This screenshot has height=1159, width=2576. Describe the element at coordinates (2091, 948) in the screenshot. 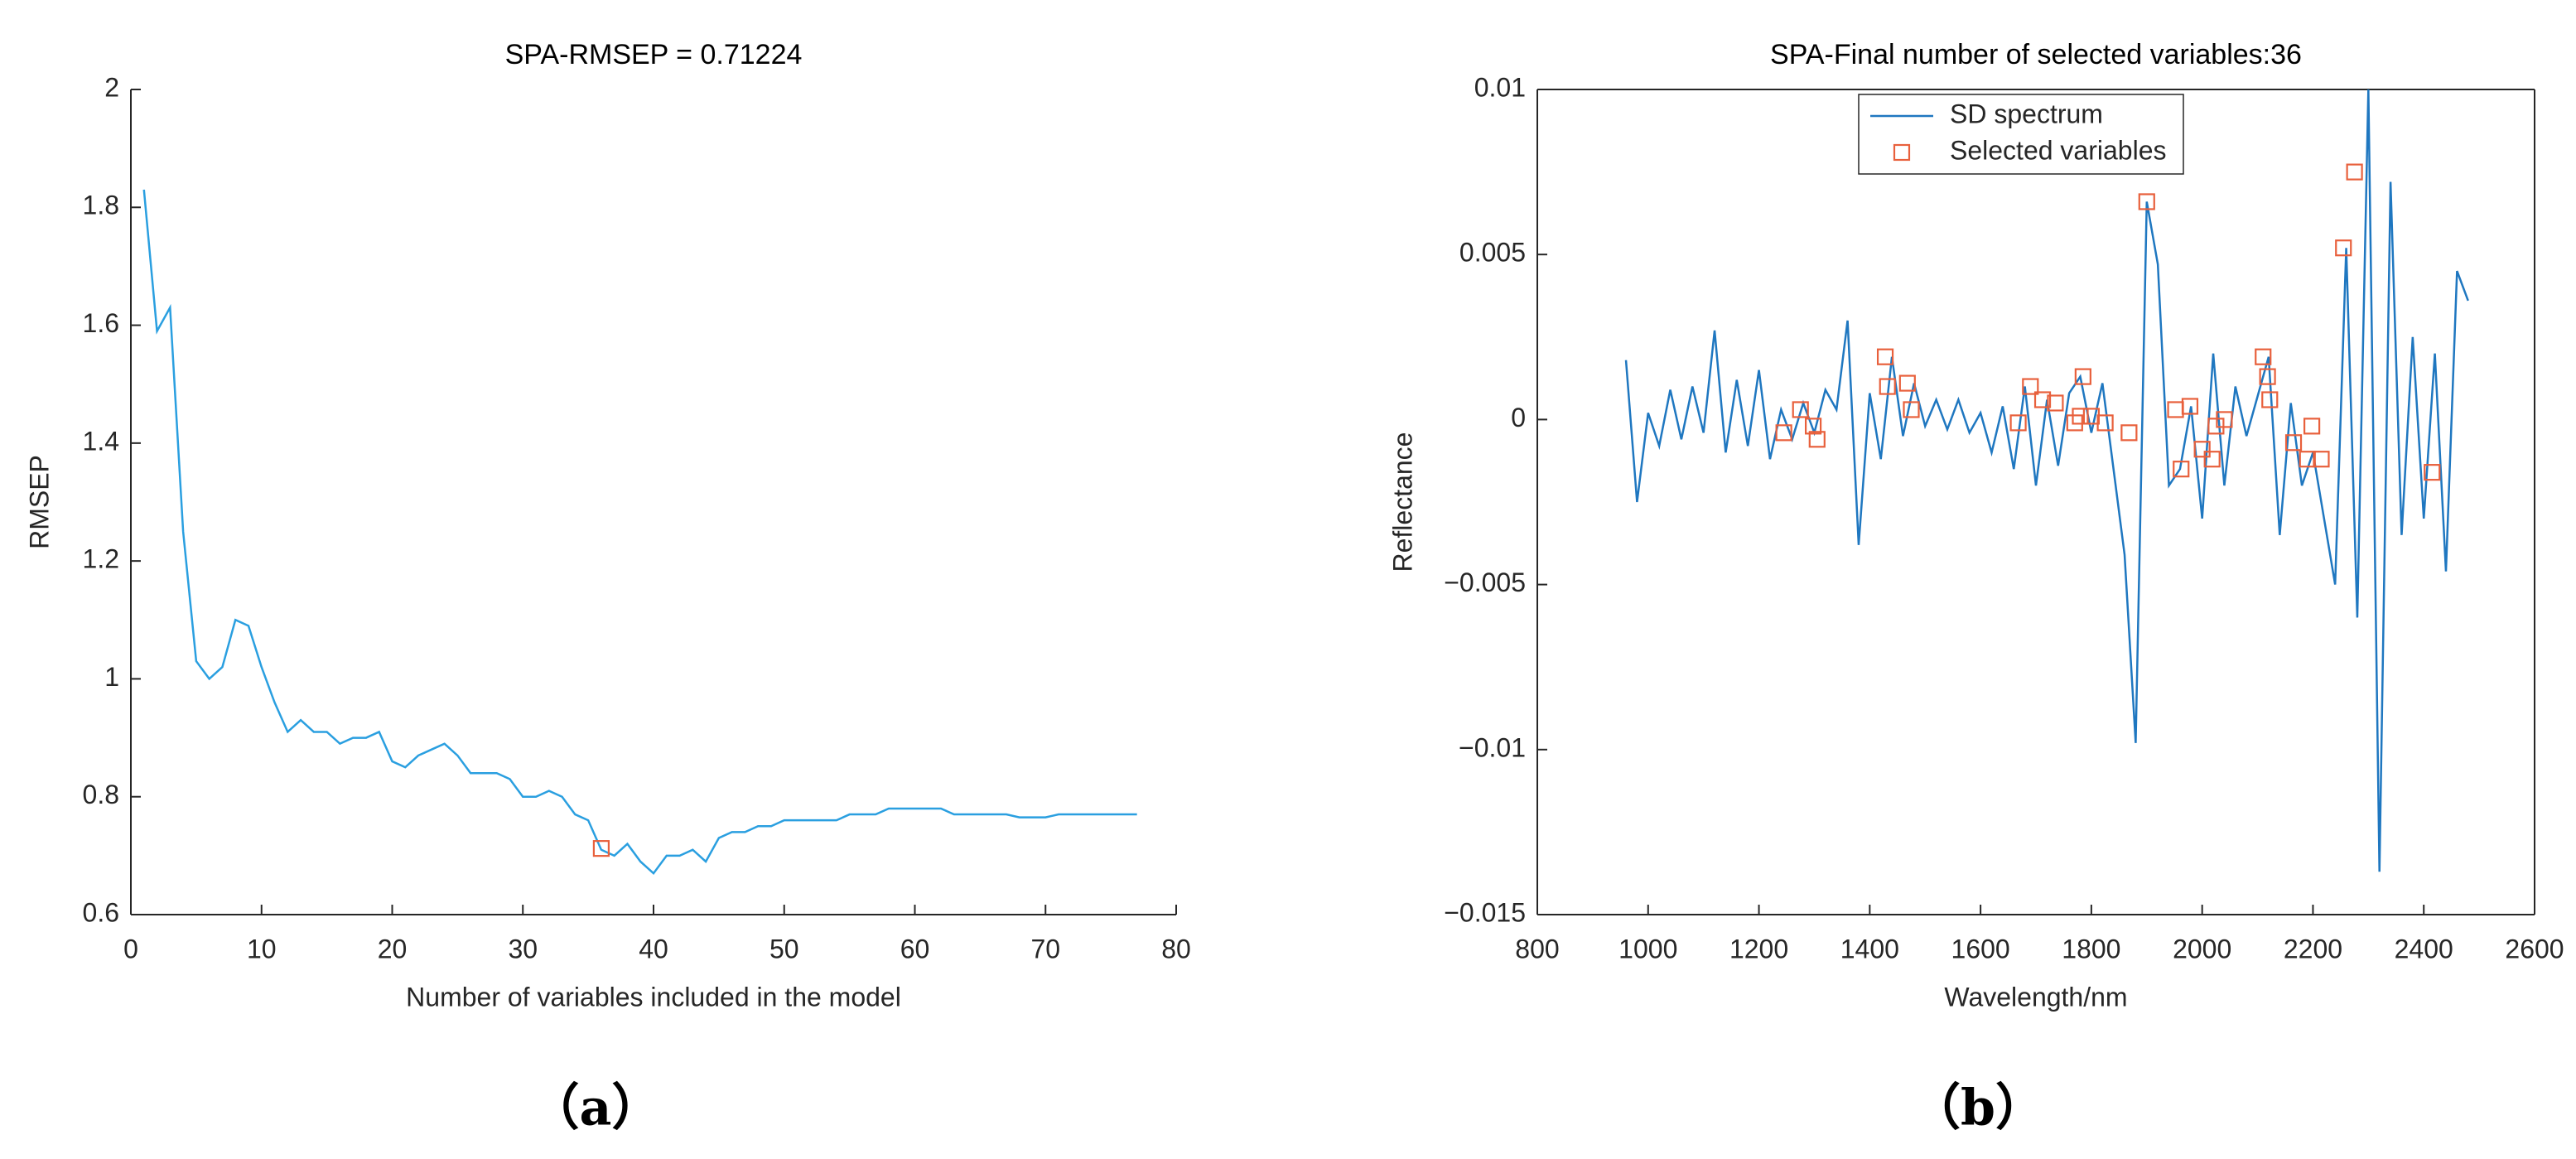

I see `x-tick-label: 1800` at that location.